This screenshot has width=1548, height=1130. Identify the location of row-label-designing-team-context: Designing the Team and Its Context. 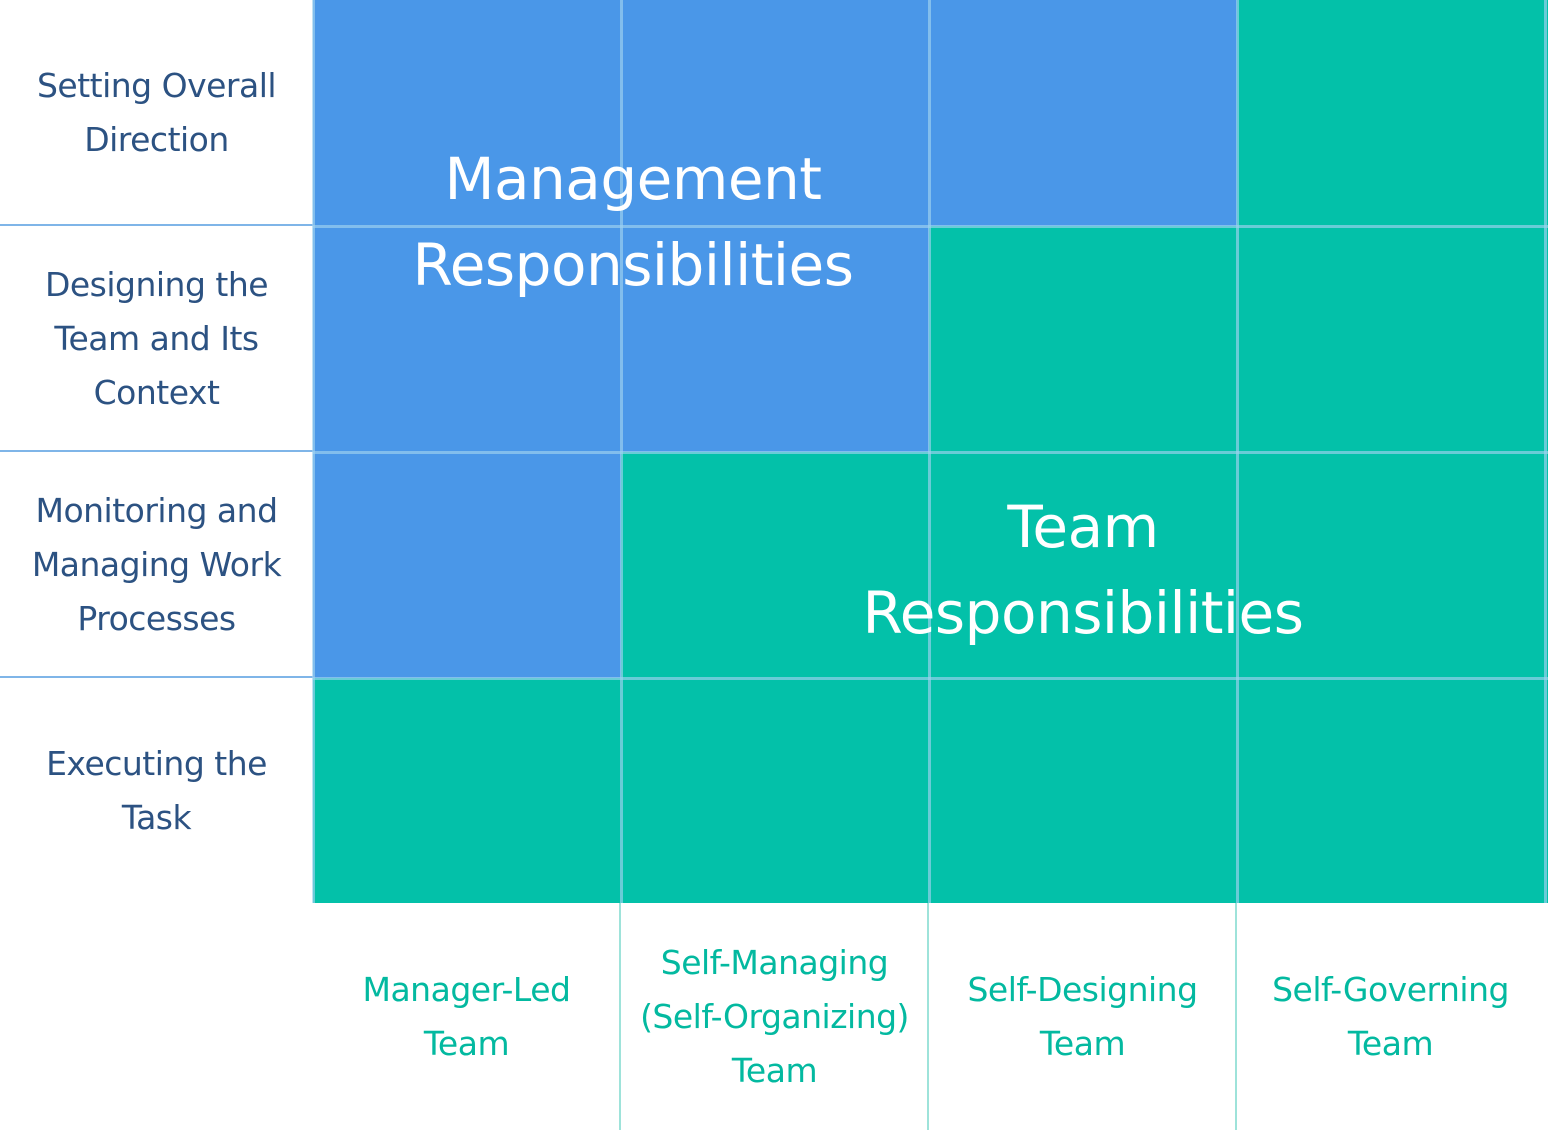
(156, 338).